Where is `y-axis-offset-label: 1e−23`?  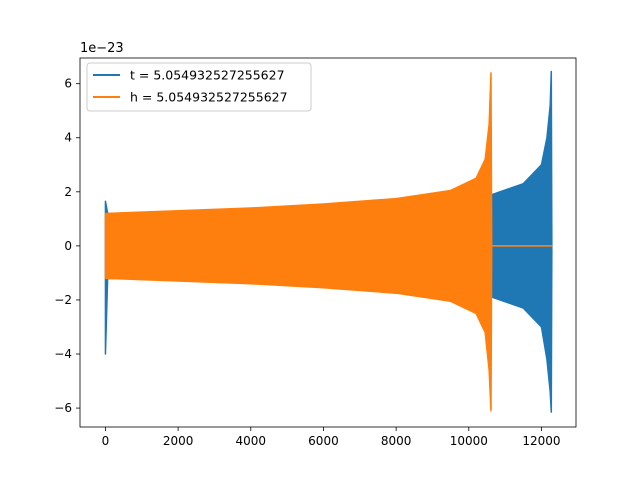
y-axis-offset-label: 1e−23 is located at coordinates (102, 48).